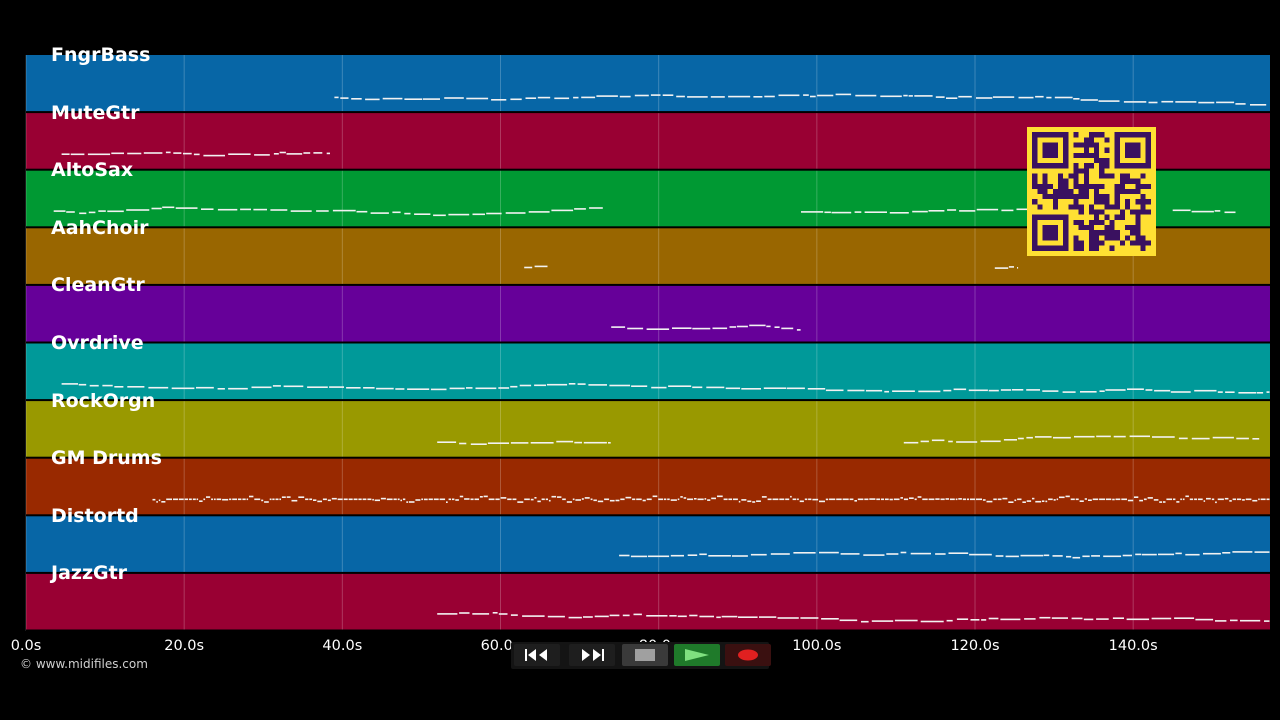 The height and width of the screenshot is (720, 1280). What do you see at coordinates (95, 112) in the screenshot?
I see `track-label: MuteGtr` at bounding box center [95, 112].